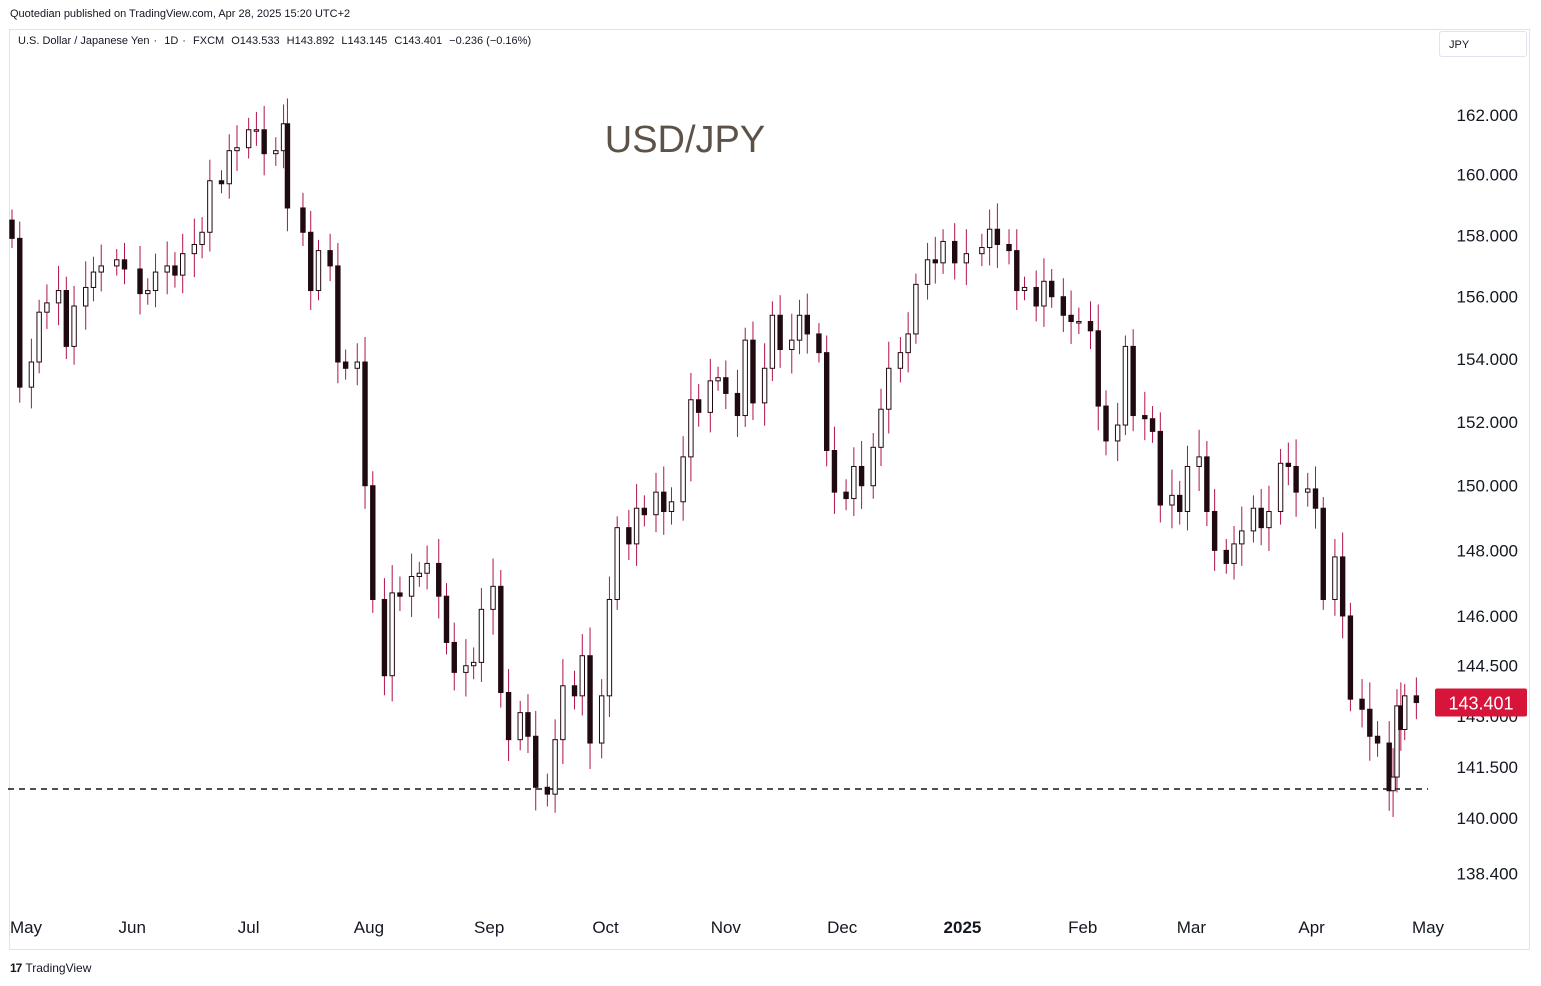 The width and height of the screenshot is (1541, 986). What do you see at coordinates (1192, 927) in the screenshot?
I see `x-tick-label: Mar` at bounding box center [1192, 927].